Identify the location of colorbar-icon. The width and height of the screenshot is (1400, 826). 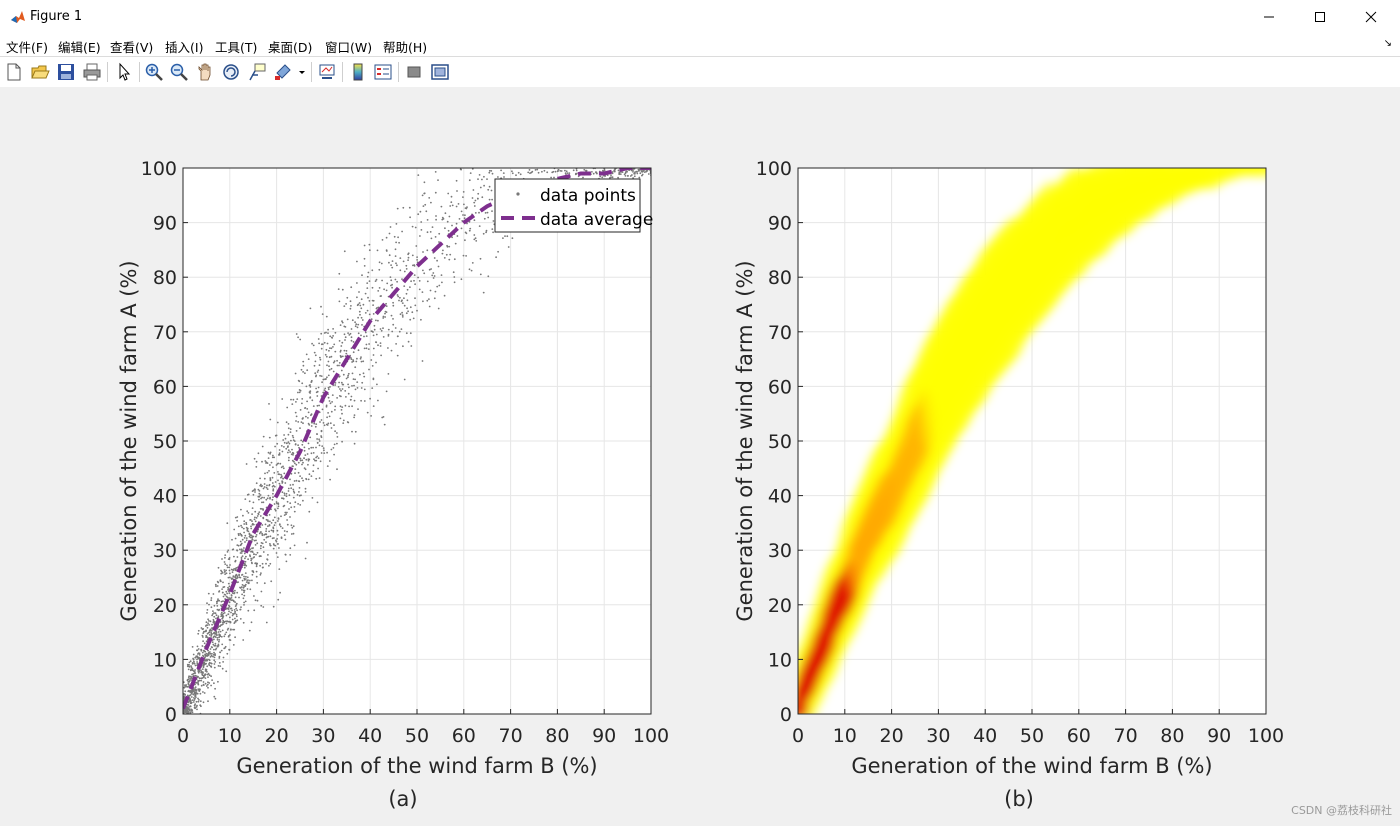
(358, 72).